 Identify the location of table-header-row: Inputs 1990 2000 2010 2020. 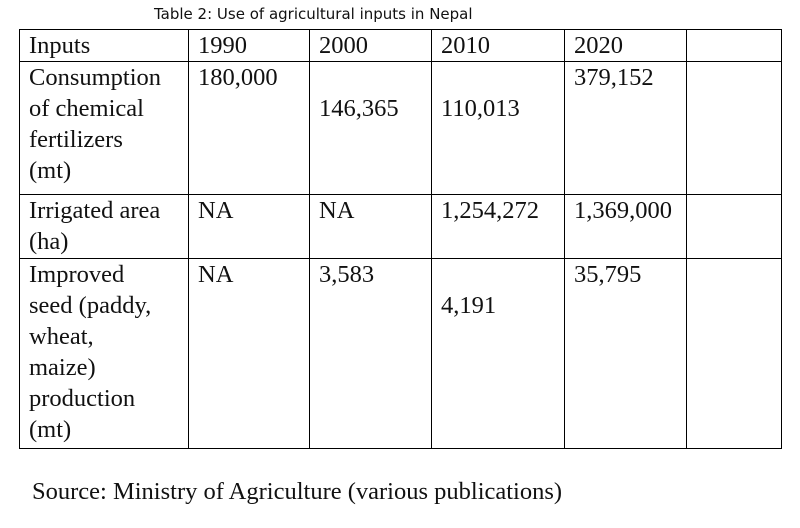
(400, 45).